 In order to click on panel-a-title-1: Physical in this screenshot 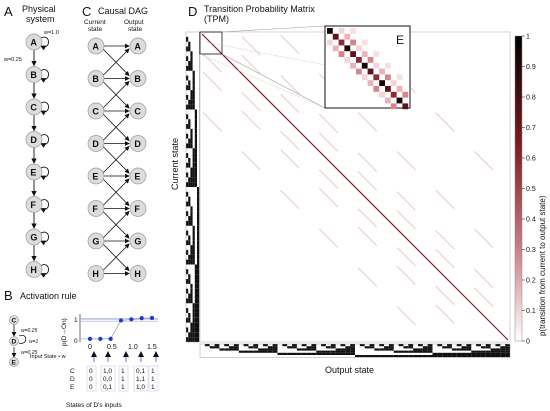, I will do `click(39, 9)`.